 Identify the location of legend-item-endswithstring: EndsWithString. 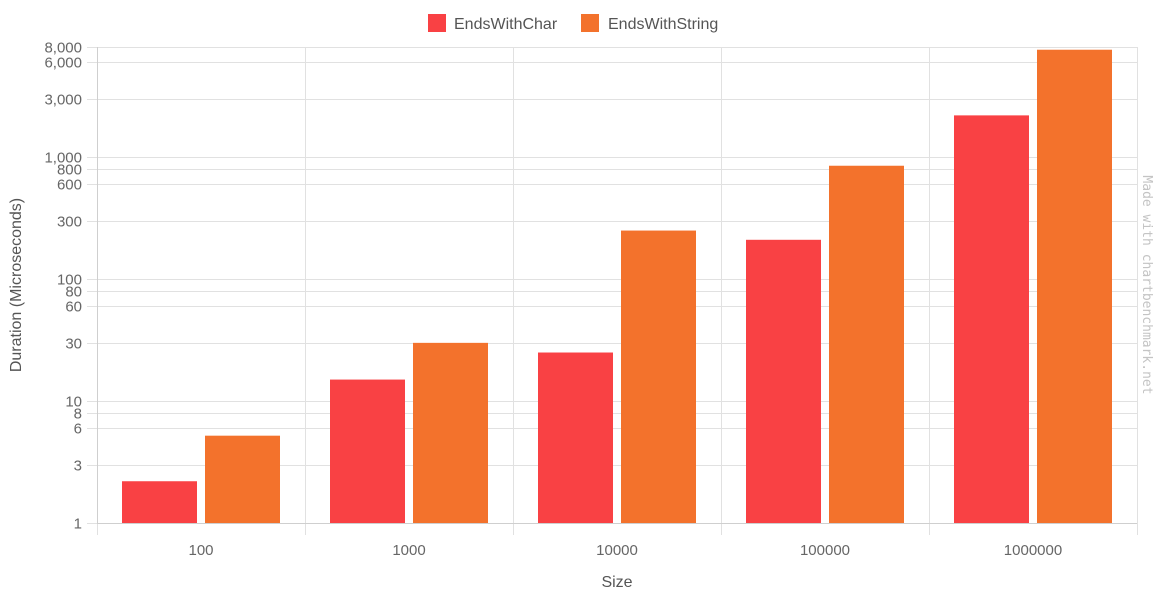
(649, 23).